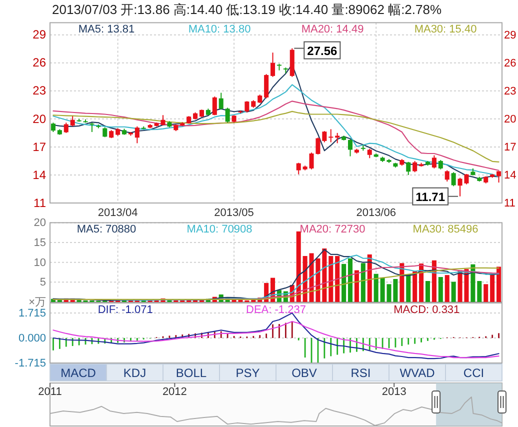  What do you see at coordinates (32, 338) in the screenshot?
I see `y-tick-label: 0.000` at bounding box center [32, 338].